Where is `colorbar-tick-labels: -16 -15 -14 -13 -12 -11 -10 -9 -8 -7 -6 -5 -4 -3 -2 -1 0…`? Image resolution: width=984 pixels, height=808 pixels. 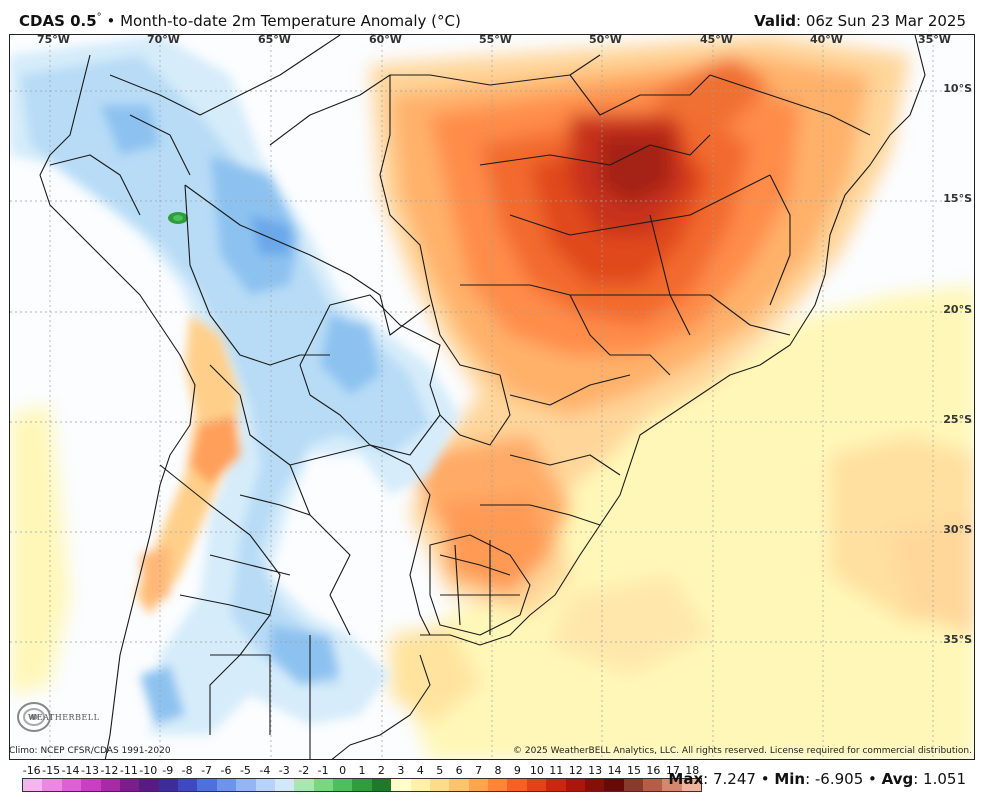 colorbar-tick-labels: -16 -15 -14 -13 -12 -11 -10 -9 -8 -7 -6 -5 -4 -3 -2 -1 0… is located at coordinates (362, 771).